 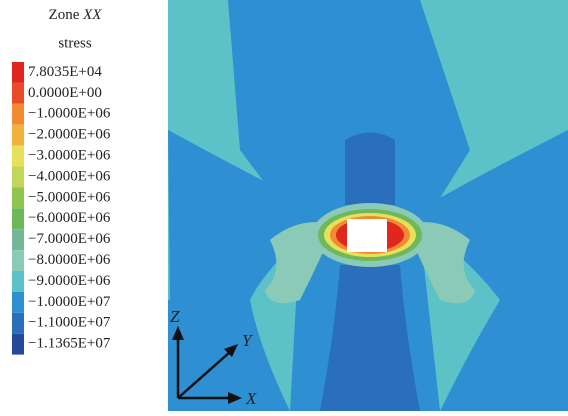 I want to click on axis-z-label: Z, so click(x=175, y=316).